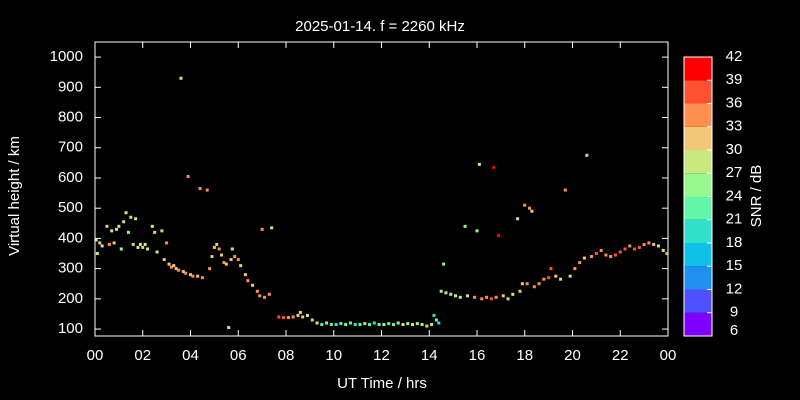  Describe the element at coordinates (70, 237) in the screenshot. I see `y-tick-label: 400` at that location.